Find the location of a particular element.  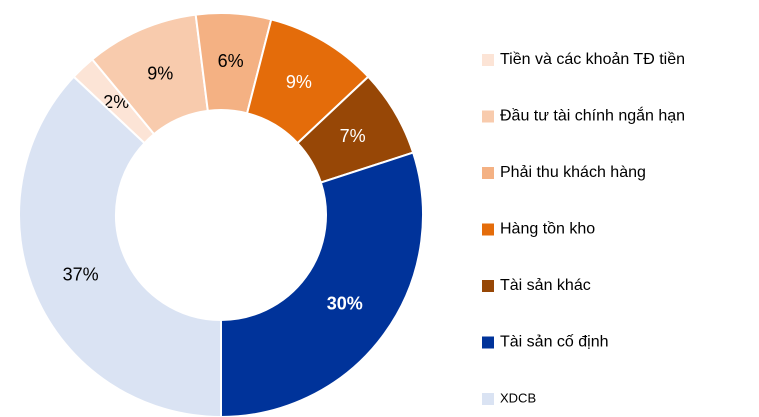

legend-label: XDCB is located at coordinates (518, 397).